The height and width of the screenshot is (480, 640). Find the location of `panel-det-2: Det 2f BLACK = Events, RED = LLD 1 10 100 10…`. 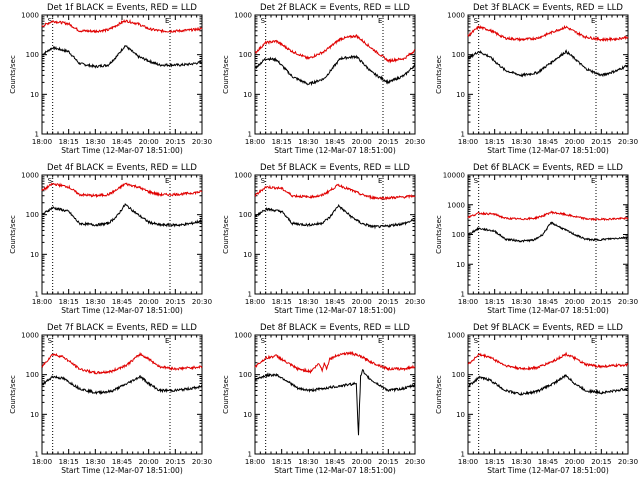

panel-det-2: Det 2f BLACK = Events, RED = LLD 1 10 100 10… is located at coordinates (323, 79).